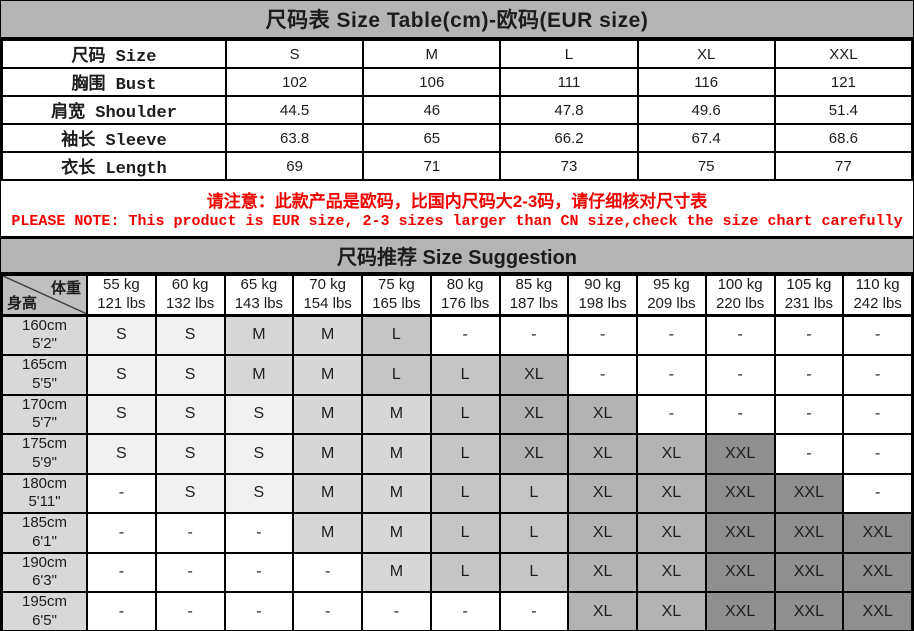 The width and height of the screenshot is (914, 631). I want to click on weight-header-cell: 100 kg 220 lbs, so click(740, 295).